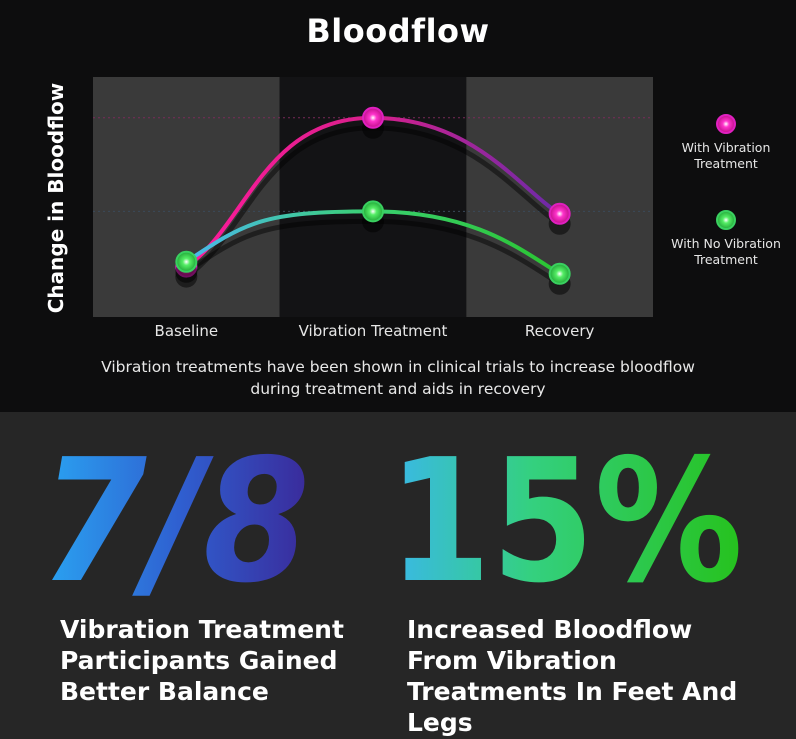 This screenshot has width=796, height=739. What do you see at coordinates (559, 331) in the screenshot?
I see `x-tick-label: Recovery` at bounding box center [559, 331].